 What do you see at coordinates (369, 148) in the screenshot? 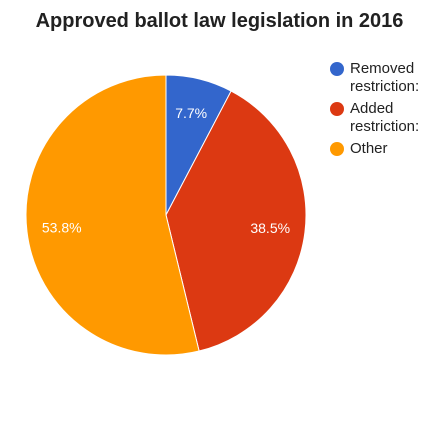
I see `legend-label-other: Other` at bounding box center [369, 148].